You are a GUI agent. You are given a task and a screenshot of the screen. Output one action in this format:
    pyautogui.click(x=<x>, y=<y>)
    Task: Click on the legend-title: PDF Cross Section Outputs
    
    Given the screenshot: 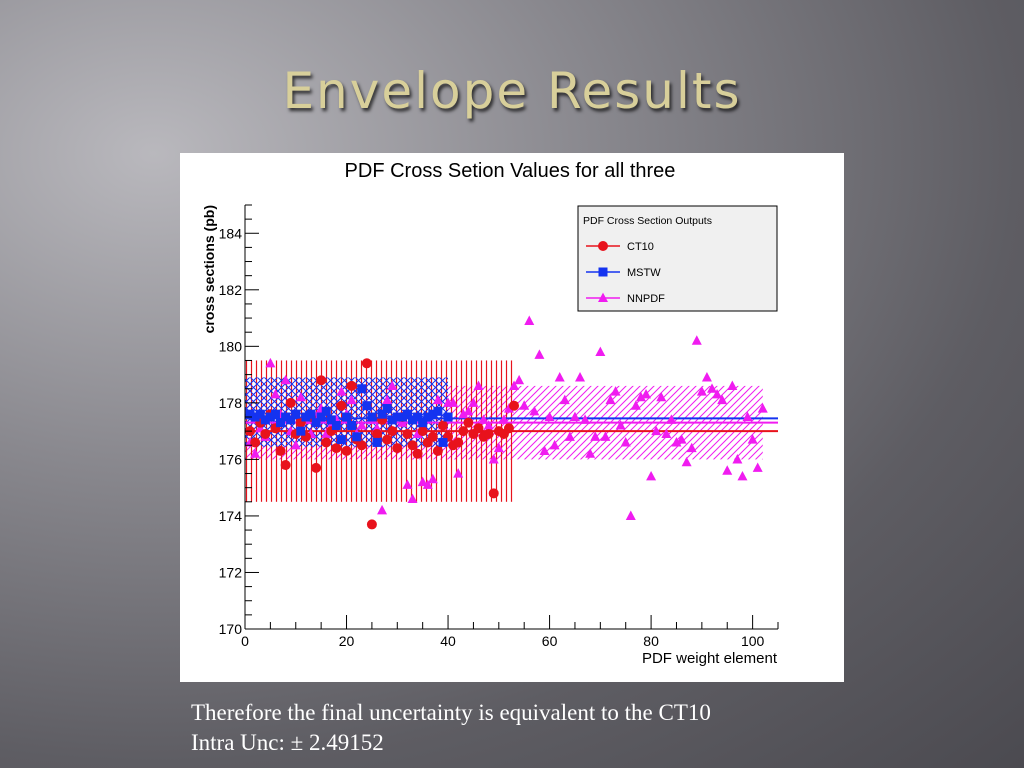 What is the action you would take?
    pyautogui.click(x=647, y=221)
    